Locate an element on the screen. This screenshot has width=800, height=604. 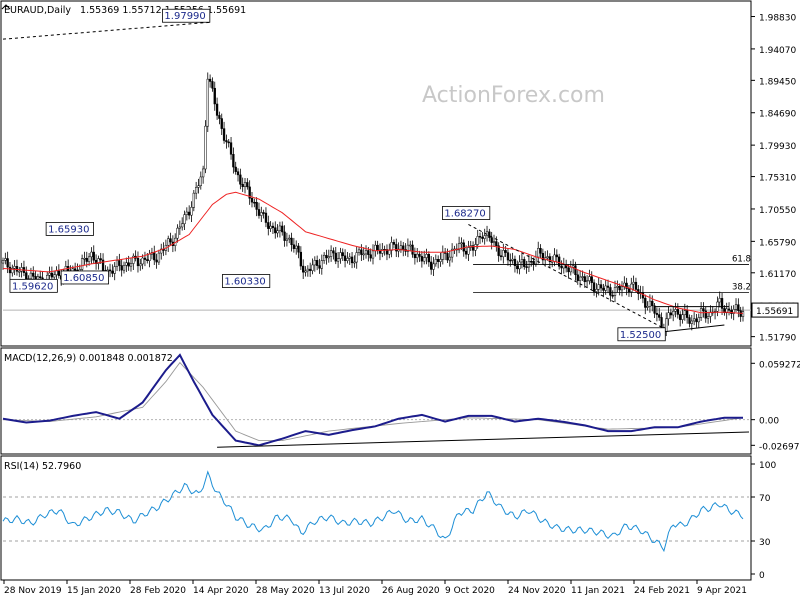
date-label: 13 Jul 2020 is located at coordinates (344, 591).